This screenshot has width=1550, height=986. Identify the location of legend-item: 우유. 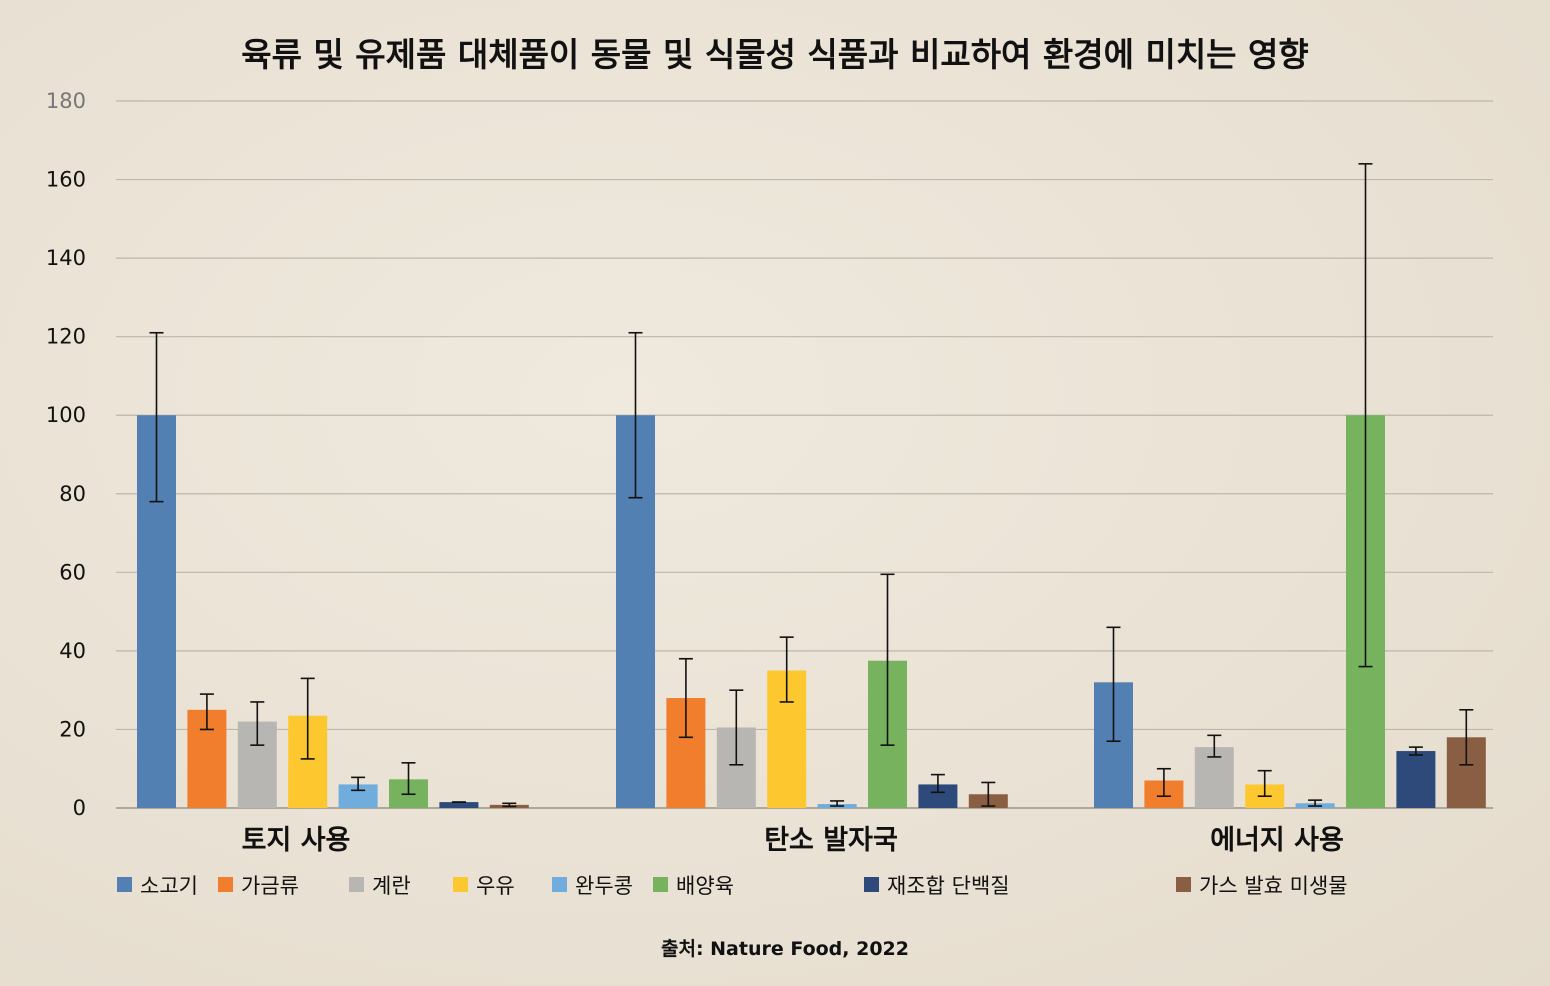
(484, 886).